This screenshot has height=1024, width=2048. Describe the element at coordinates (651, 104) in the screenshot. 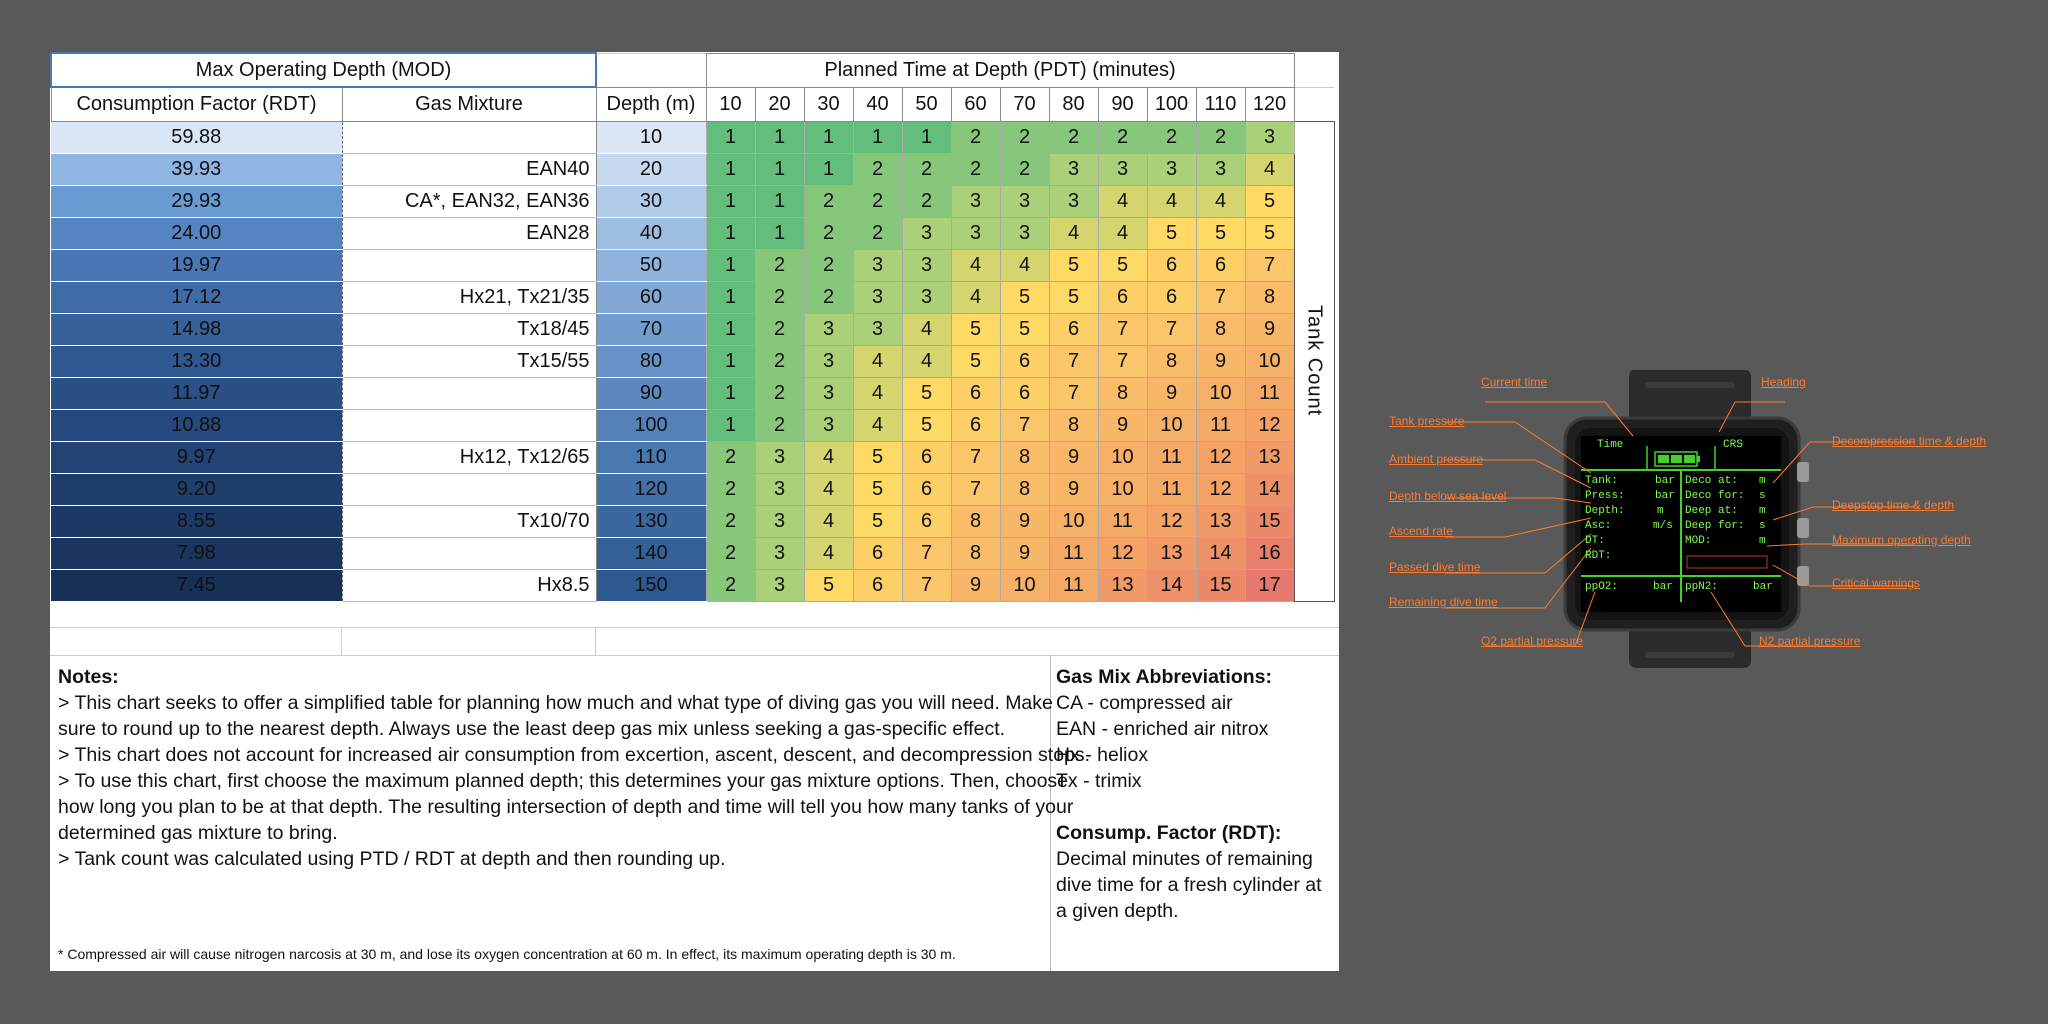

I see `col-header-depth: Depth (m)` at that location.